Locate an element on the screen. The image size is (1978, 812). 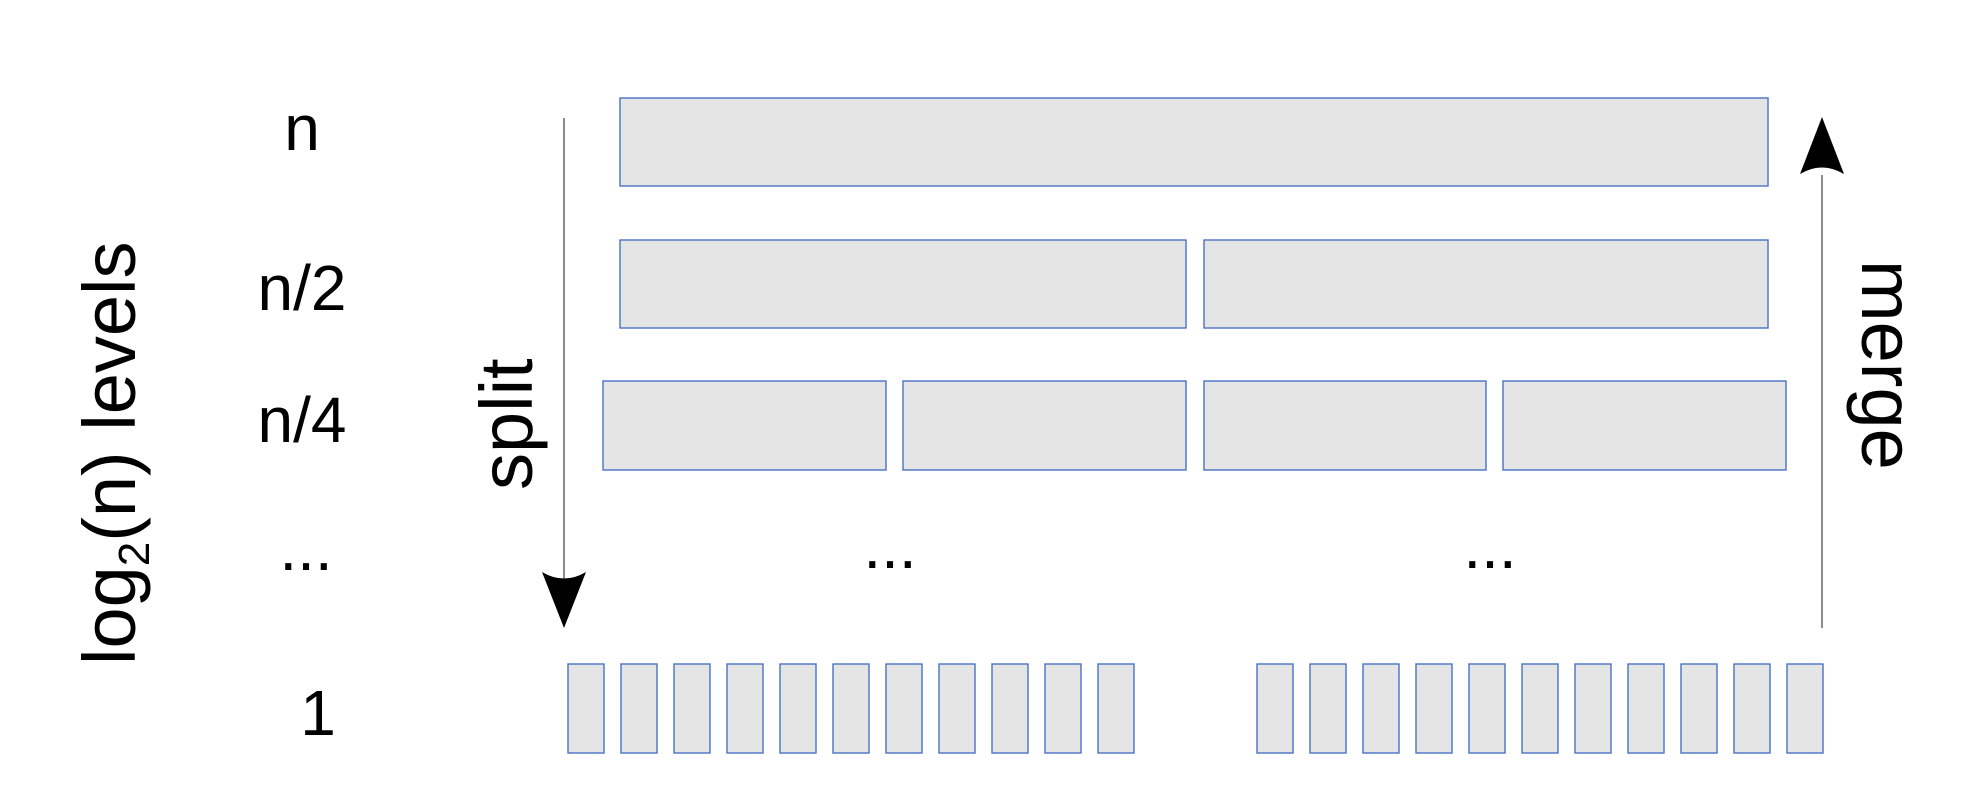
merge-arrowhead-icon is located at coordinates (1822, 145).